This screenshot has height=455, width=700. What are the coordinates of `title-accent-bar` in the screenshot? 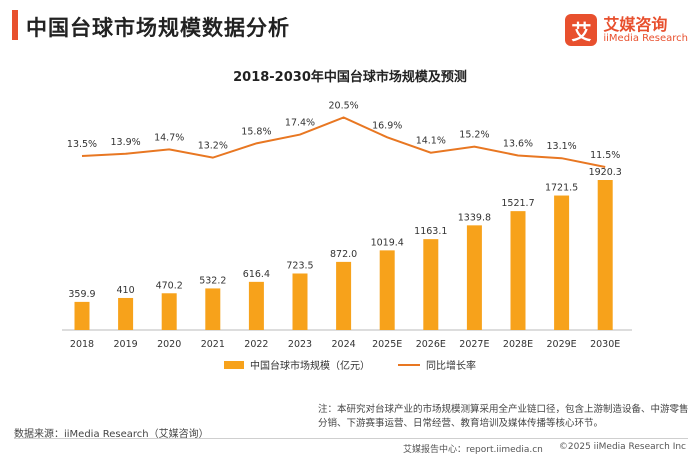 It's located at (15, 25).